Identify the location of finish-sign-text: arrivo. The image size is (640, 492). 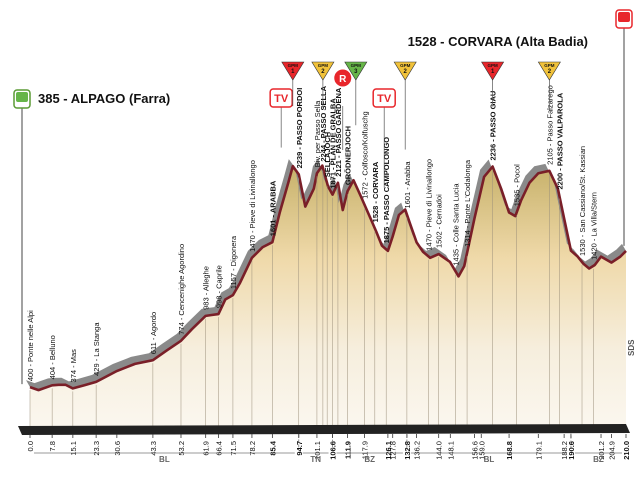
(624, 25).